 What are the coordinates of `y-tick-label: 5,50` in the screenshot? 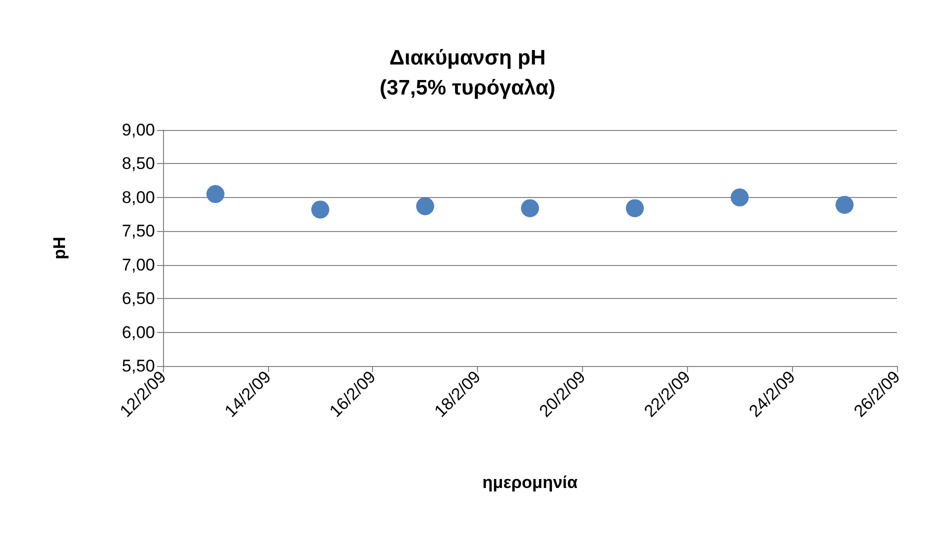 It's located at (138, 366).